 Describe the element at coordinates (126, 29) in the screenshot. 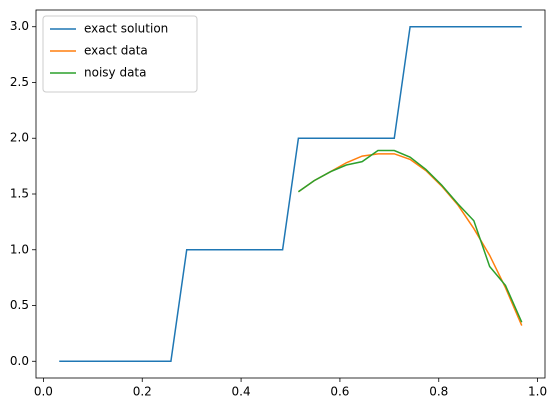

I see `legend-label: exact solution` at that location.